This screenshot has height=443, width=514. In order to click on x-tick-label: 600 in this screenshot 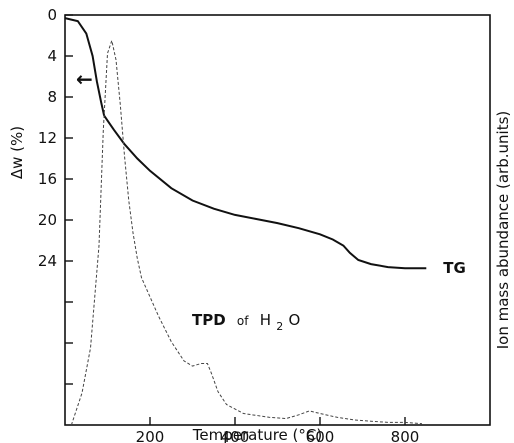, I will do `click(320, 435)`.